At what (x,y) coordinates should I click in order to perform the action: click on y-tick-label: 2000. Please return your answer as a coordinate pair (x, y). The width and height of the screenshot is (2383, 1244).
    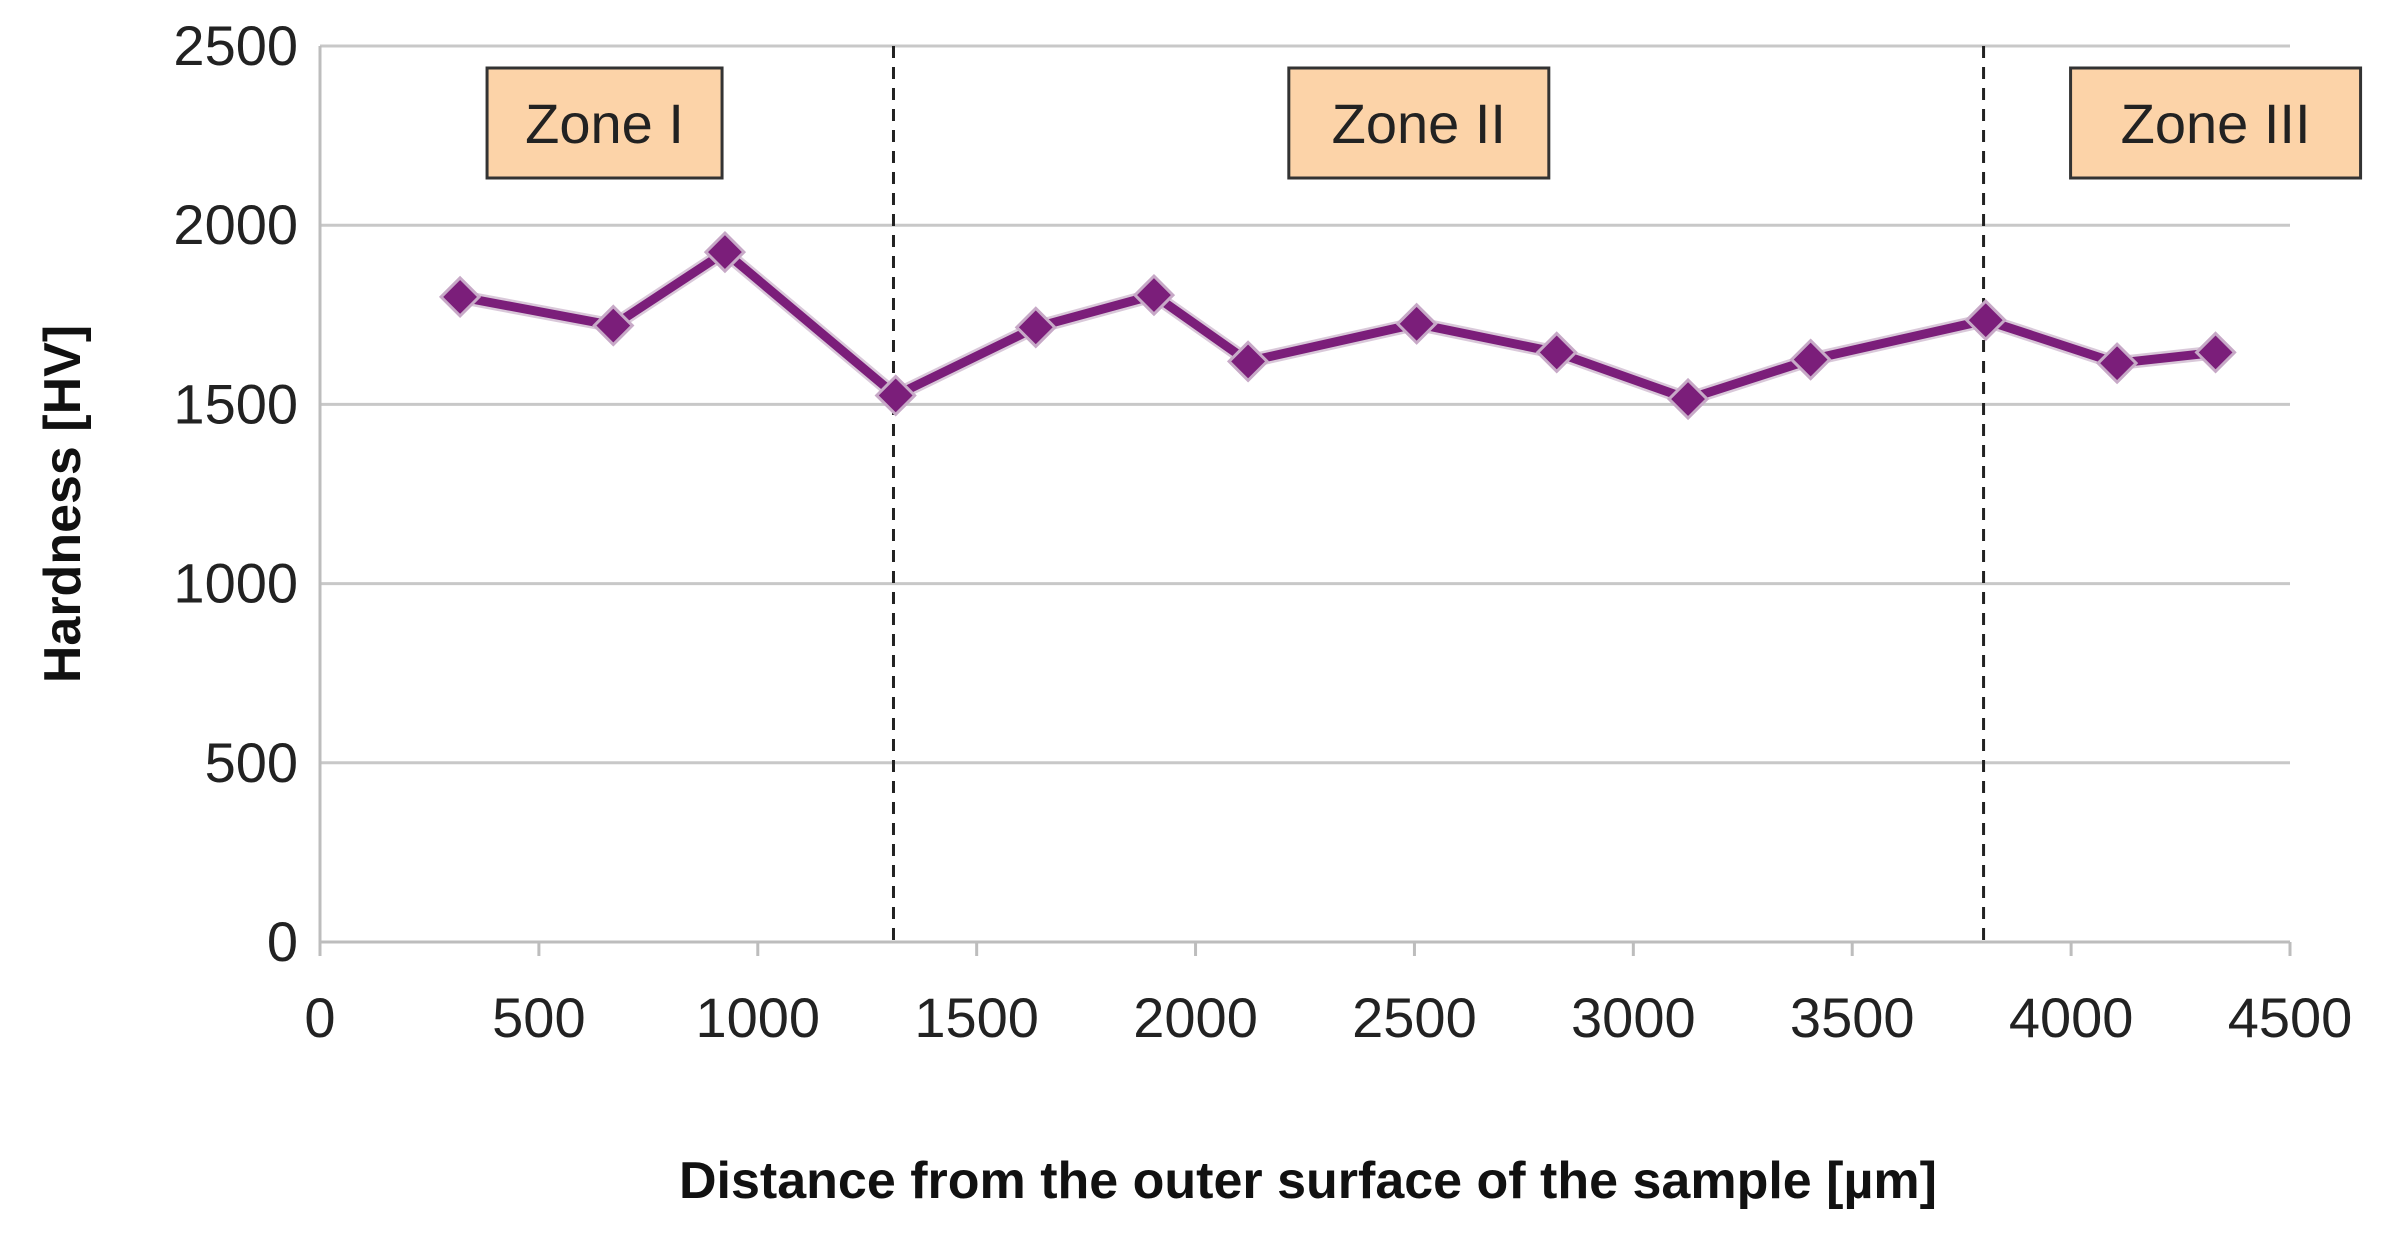
    Looking at the image, I should click on (235, 224).